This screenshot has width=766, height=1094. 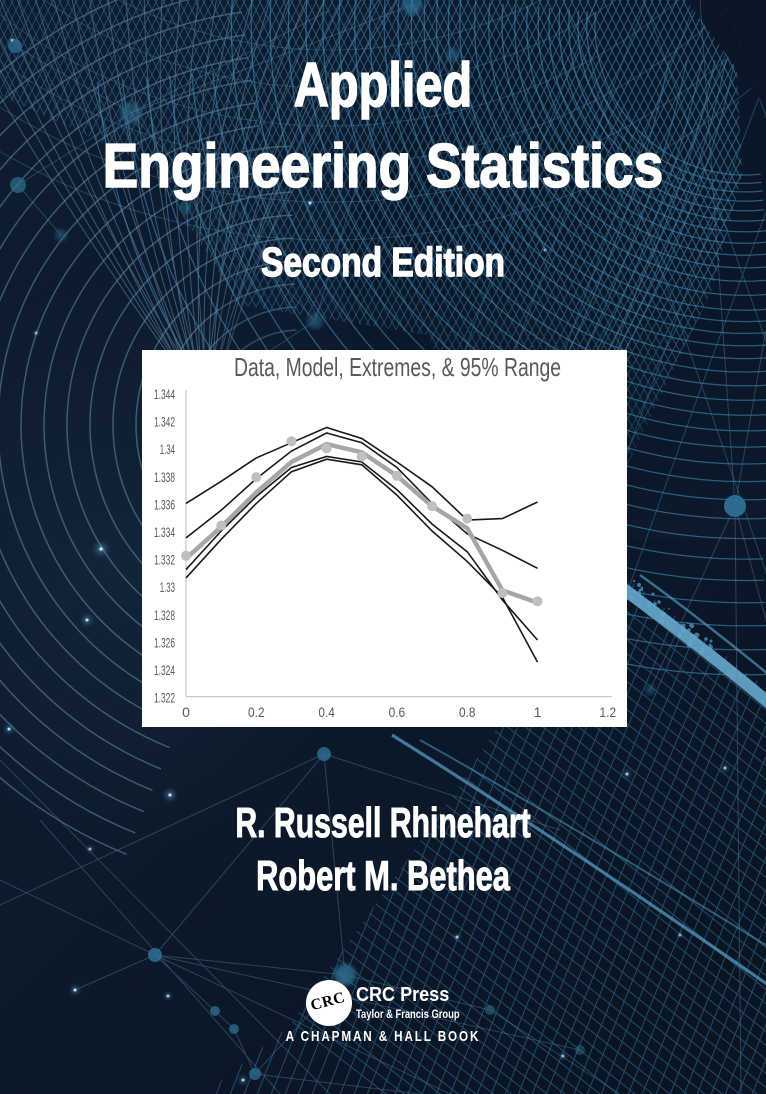 What do you see at coordinates (467, 712) in the screenshot?
I see `svg-text: 0.8` at bounding box center [467, 712].